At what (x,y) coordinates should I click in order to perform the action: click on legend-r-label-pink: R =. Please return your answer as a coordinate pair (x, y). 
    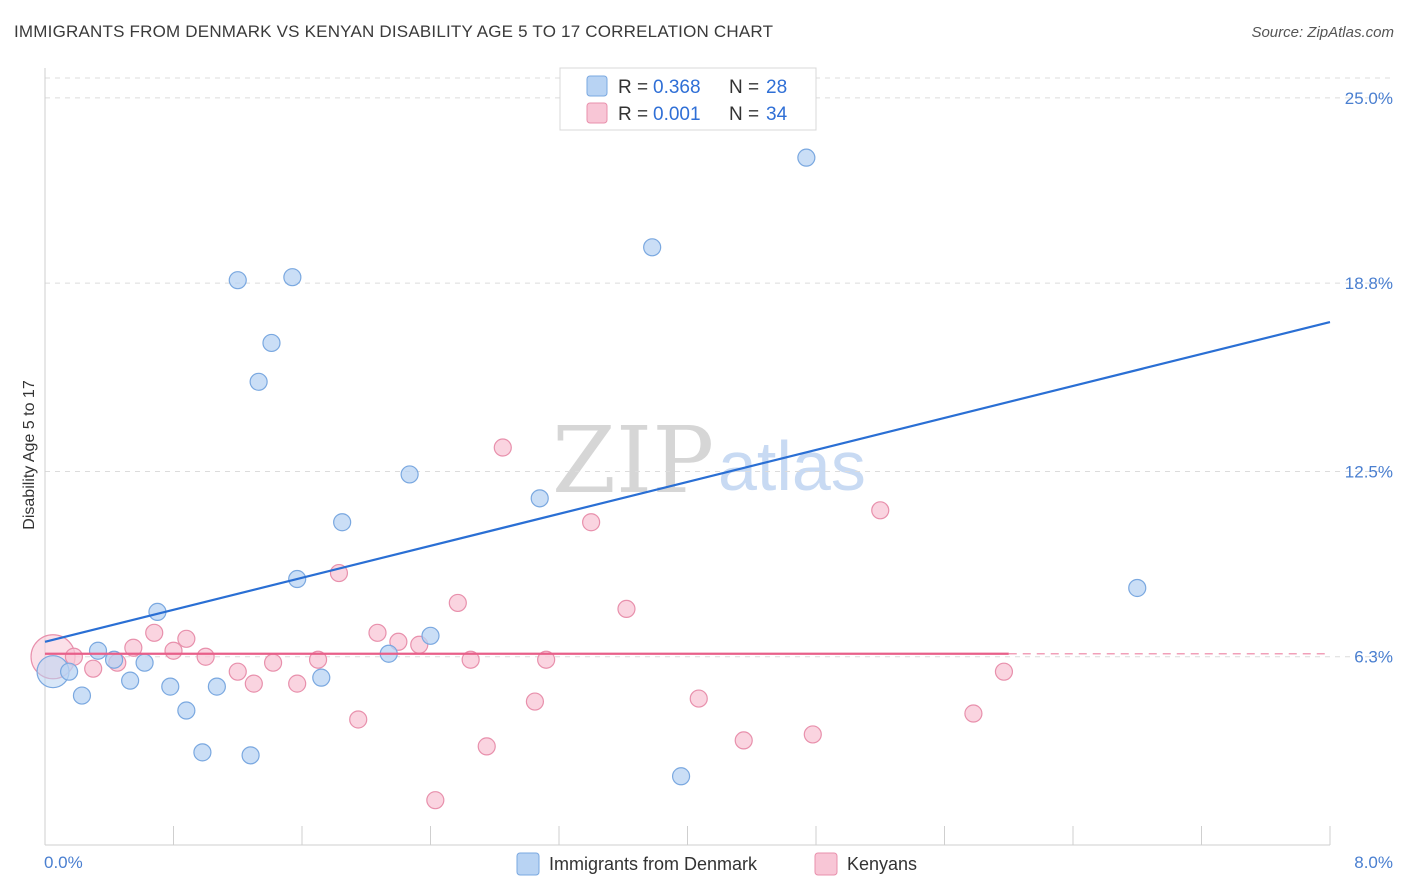
    Looking at the image, I should click on (633, 114).